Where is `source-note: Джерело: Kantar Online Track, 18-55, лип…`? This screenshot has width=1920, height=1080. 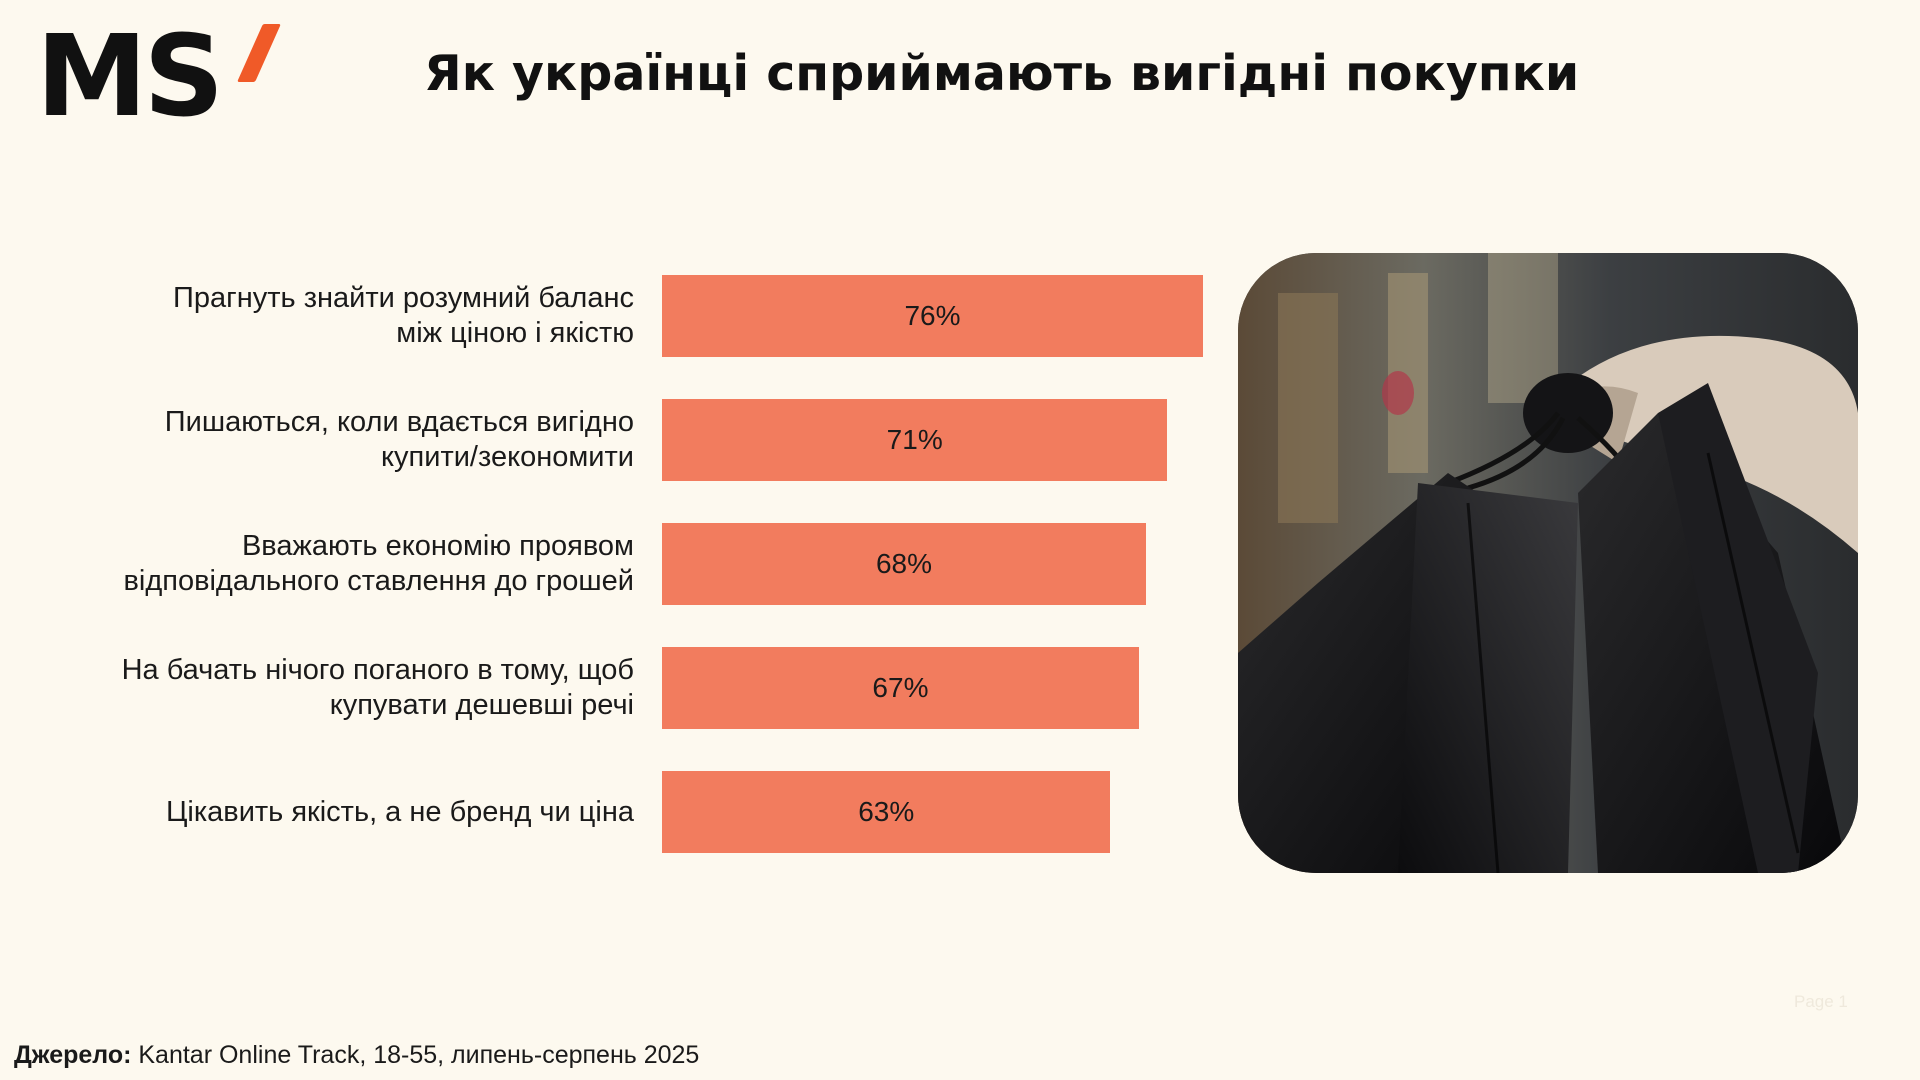
source-note: Джерело: Kantar Online Track, 18-55, лип… is located at coordinates (356, 1055).